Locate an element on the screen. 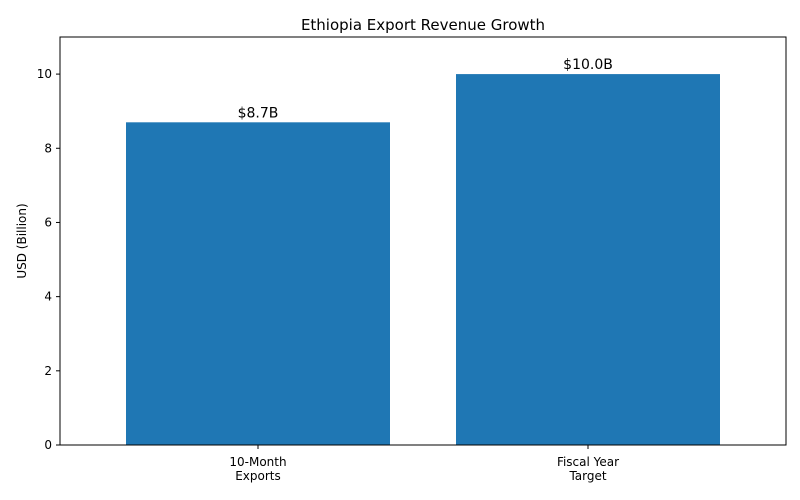  y-tick-label-5: 10 is located at coordinates (44, 74).